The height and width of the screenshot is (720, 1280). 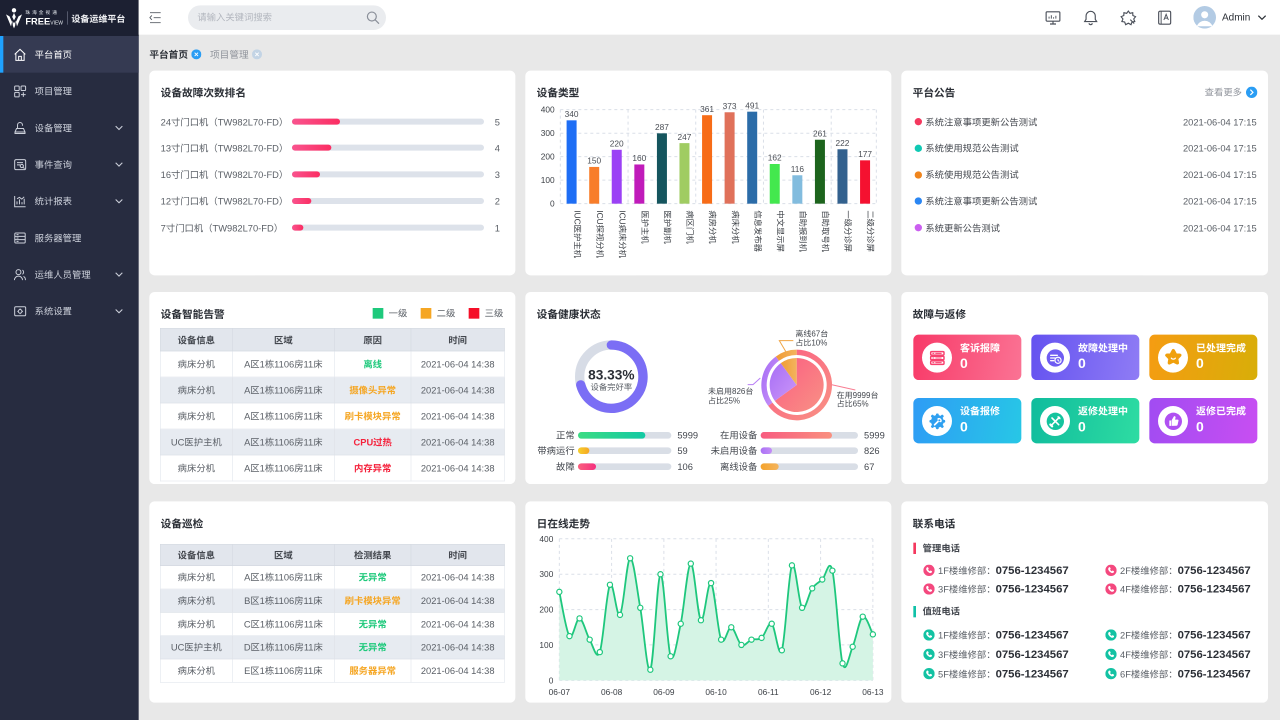 What do you see at coordinates (768, 692) in the screenshot?
I see `svg-text: 06-11` at bounding box center [768, 692].